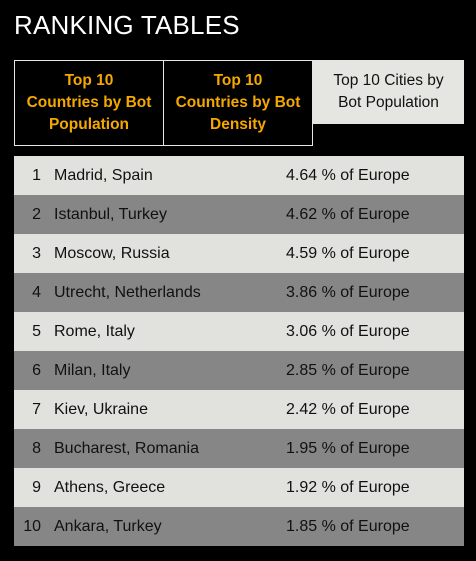 The width and height of the screenshot is (476, 561). Describe the element at coordinates (127, 292) in the screenshot. I see `city-cell: Utrecht, Netherlands` at that location.